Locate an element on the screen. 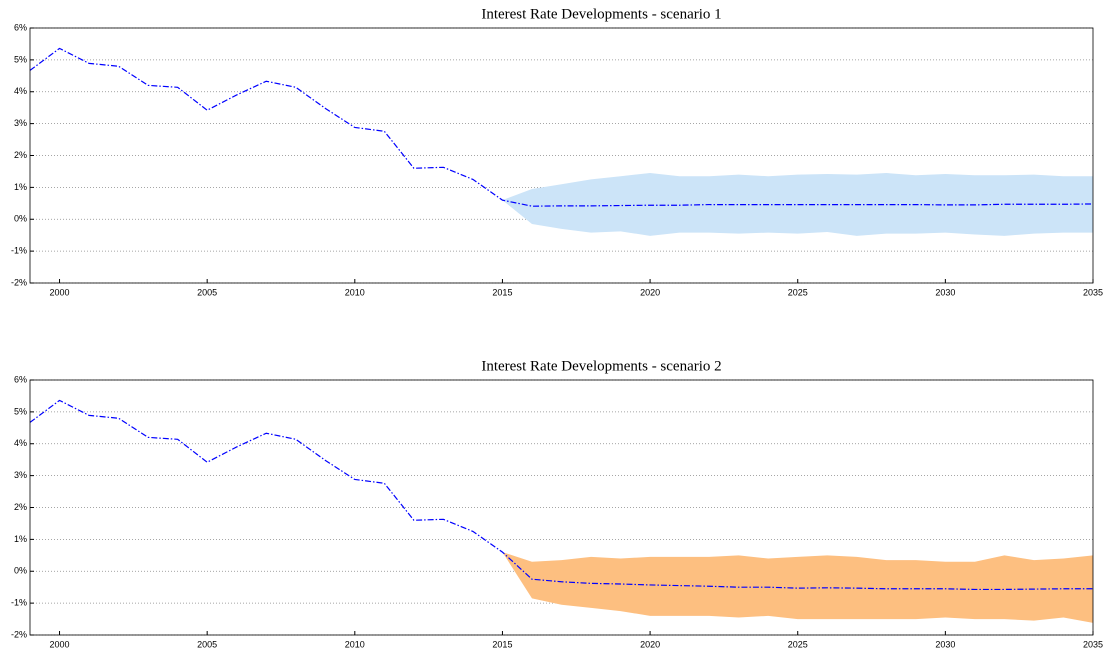 This screenshot has height=650, width=1106. chart-title: Interest Rate Developments - scenario 2 is located at coordinates (601, 366).